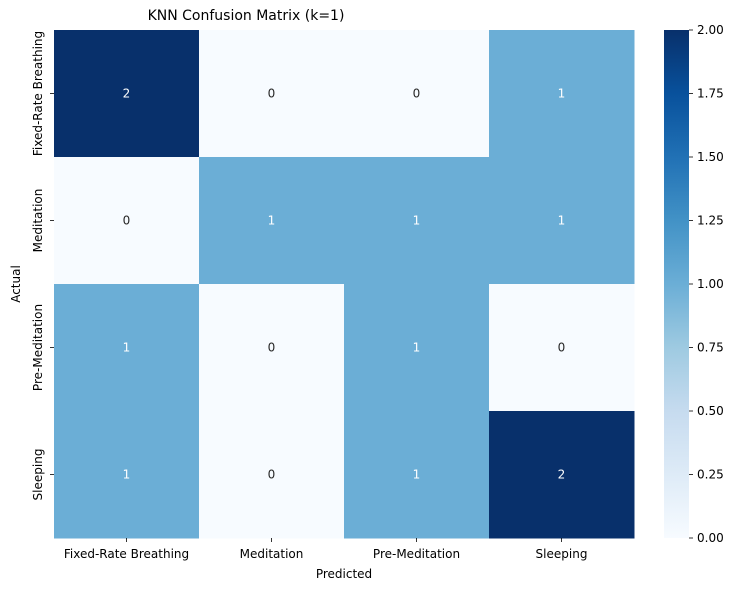 Image resolution: width=747 pixels, height=594 pixels. What do you see at coordinates (710, 221) in the screenshot?
I see `colorbar-tick-label: 1.25` at bounding box center [710, 221].